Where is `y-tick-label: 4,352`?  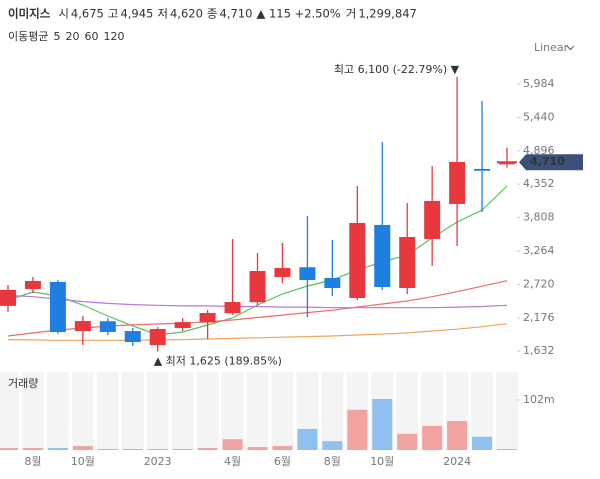
y-tick-label: 4,352 is located at coordinates (539, 183).